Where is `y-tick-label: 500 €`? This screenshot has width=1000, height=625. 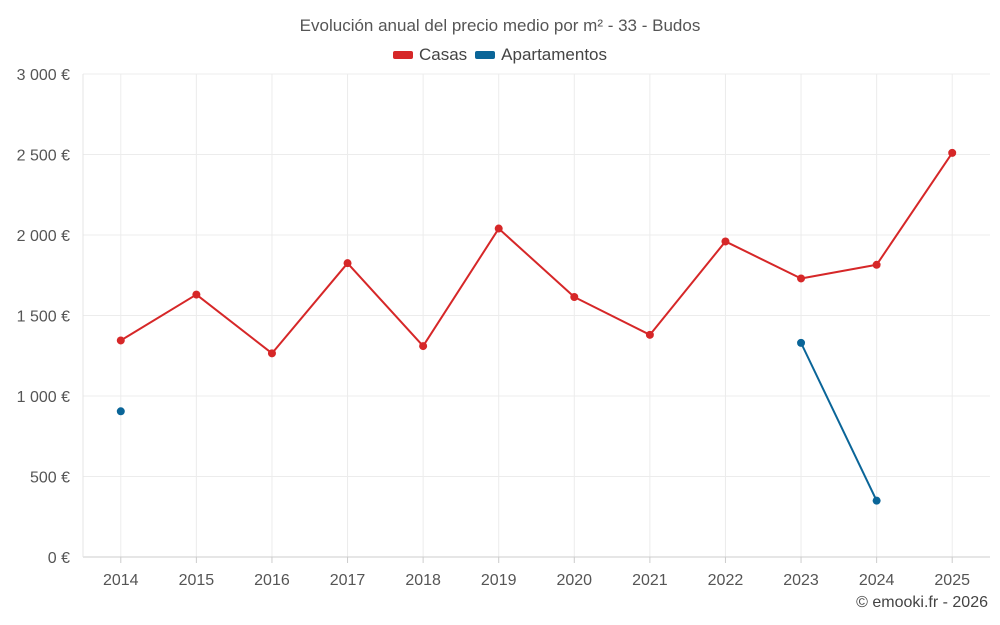 y-tick-label: 500 € is located at coordinates (50, 478).